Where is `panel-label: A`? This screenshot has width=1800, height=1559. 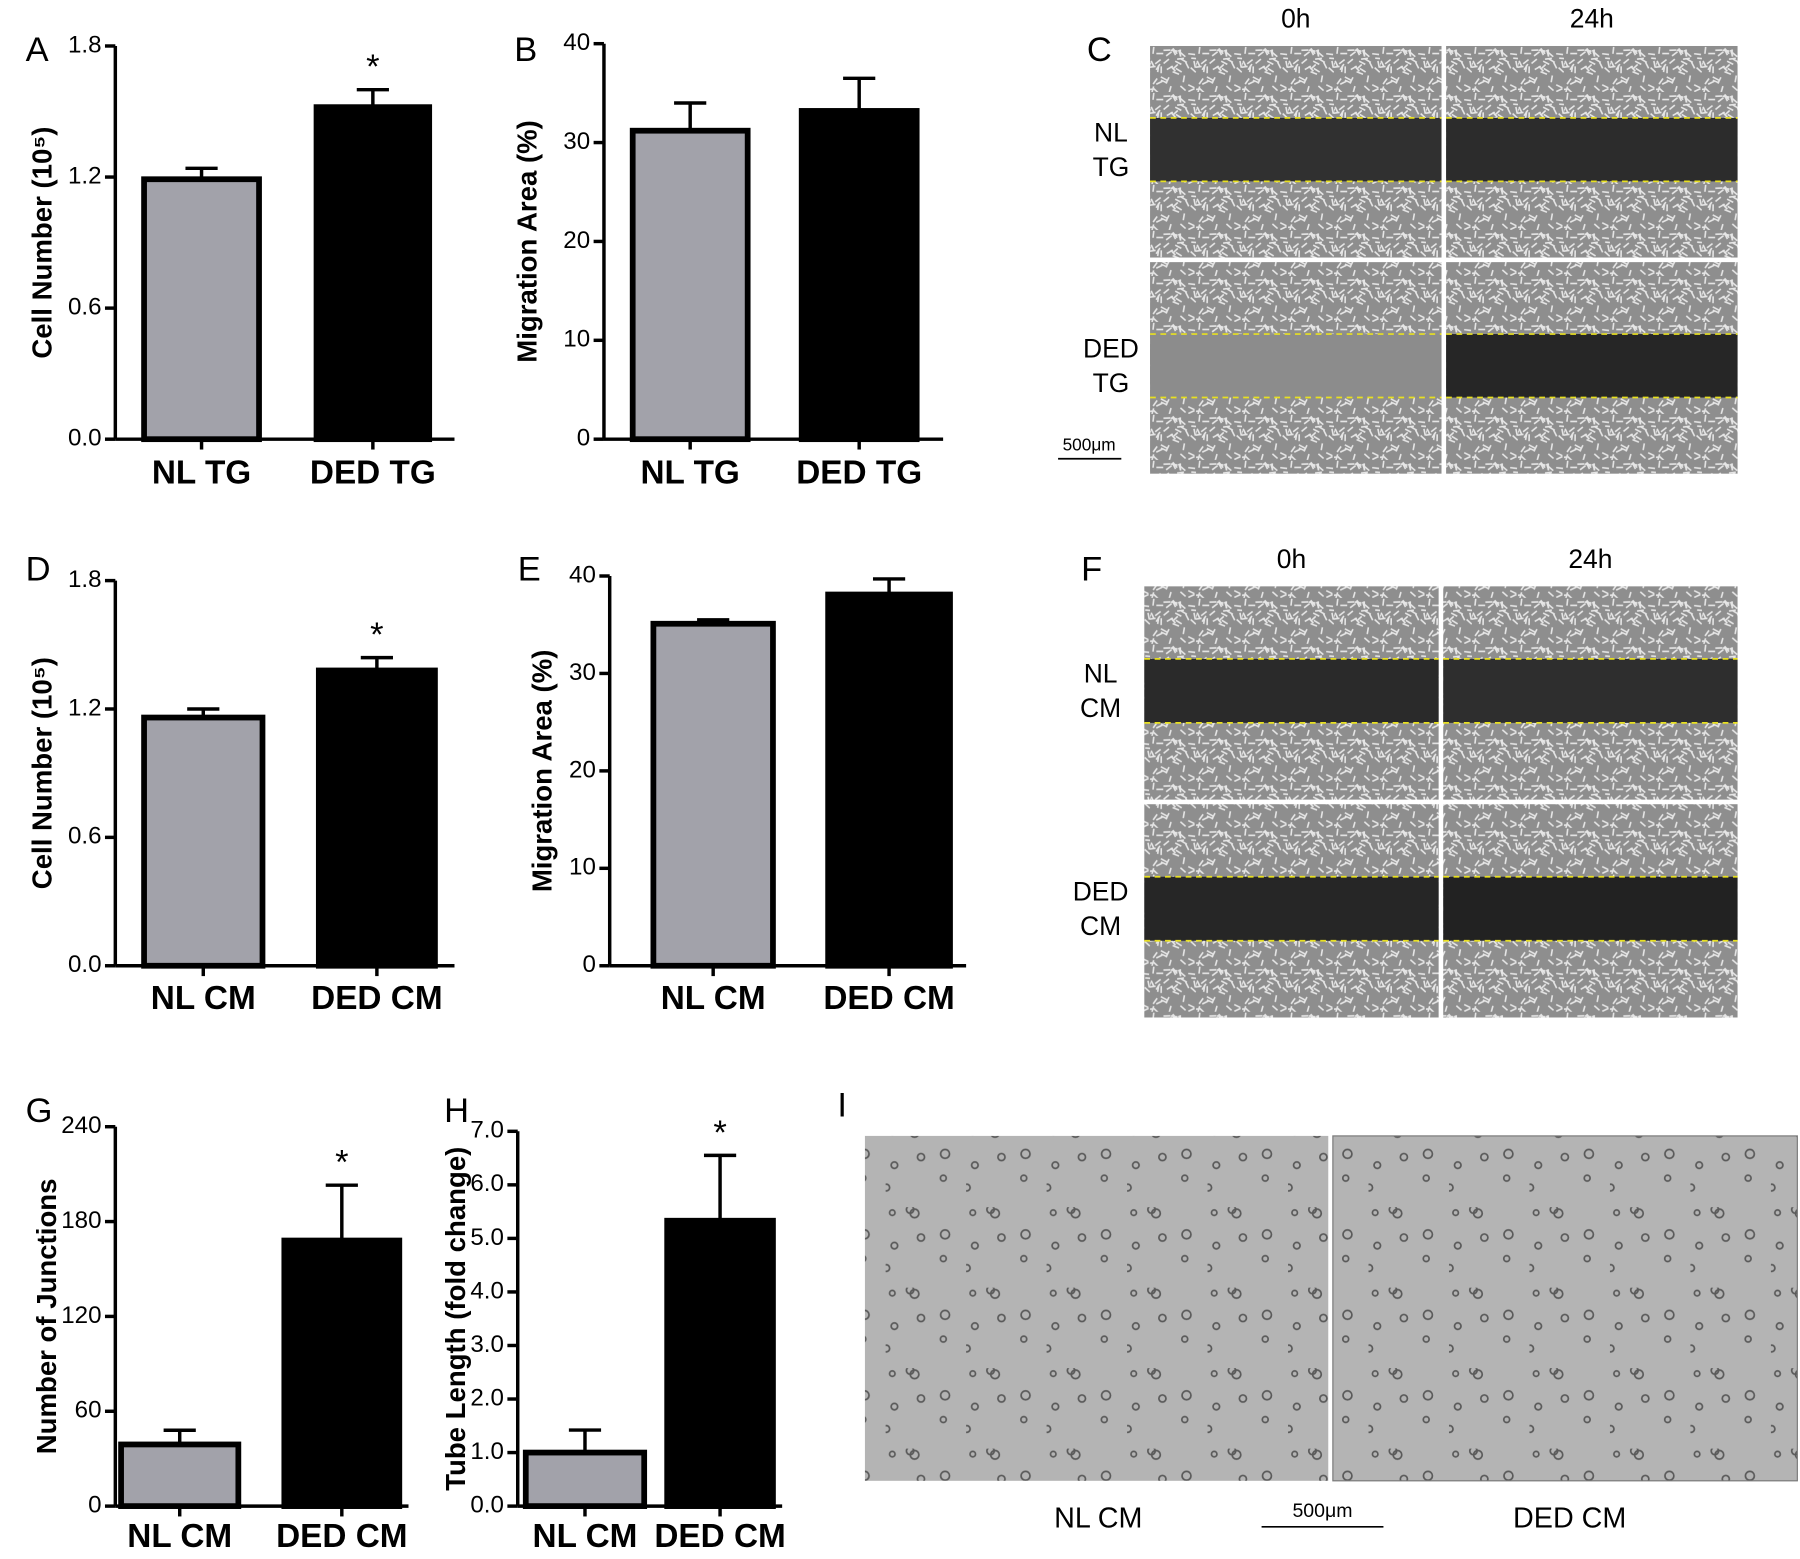
panel-label: A is located at coordinates (37, 50).